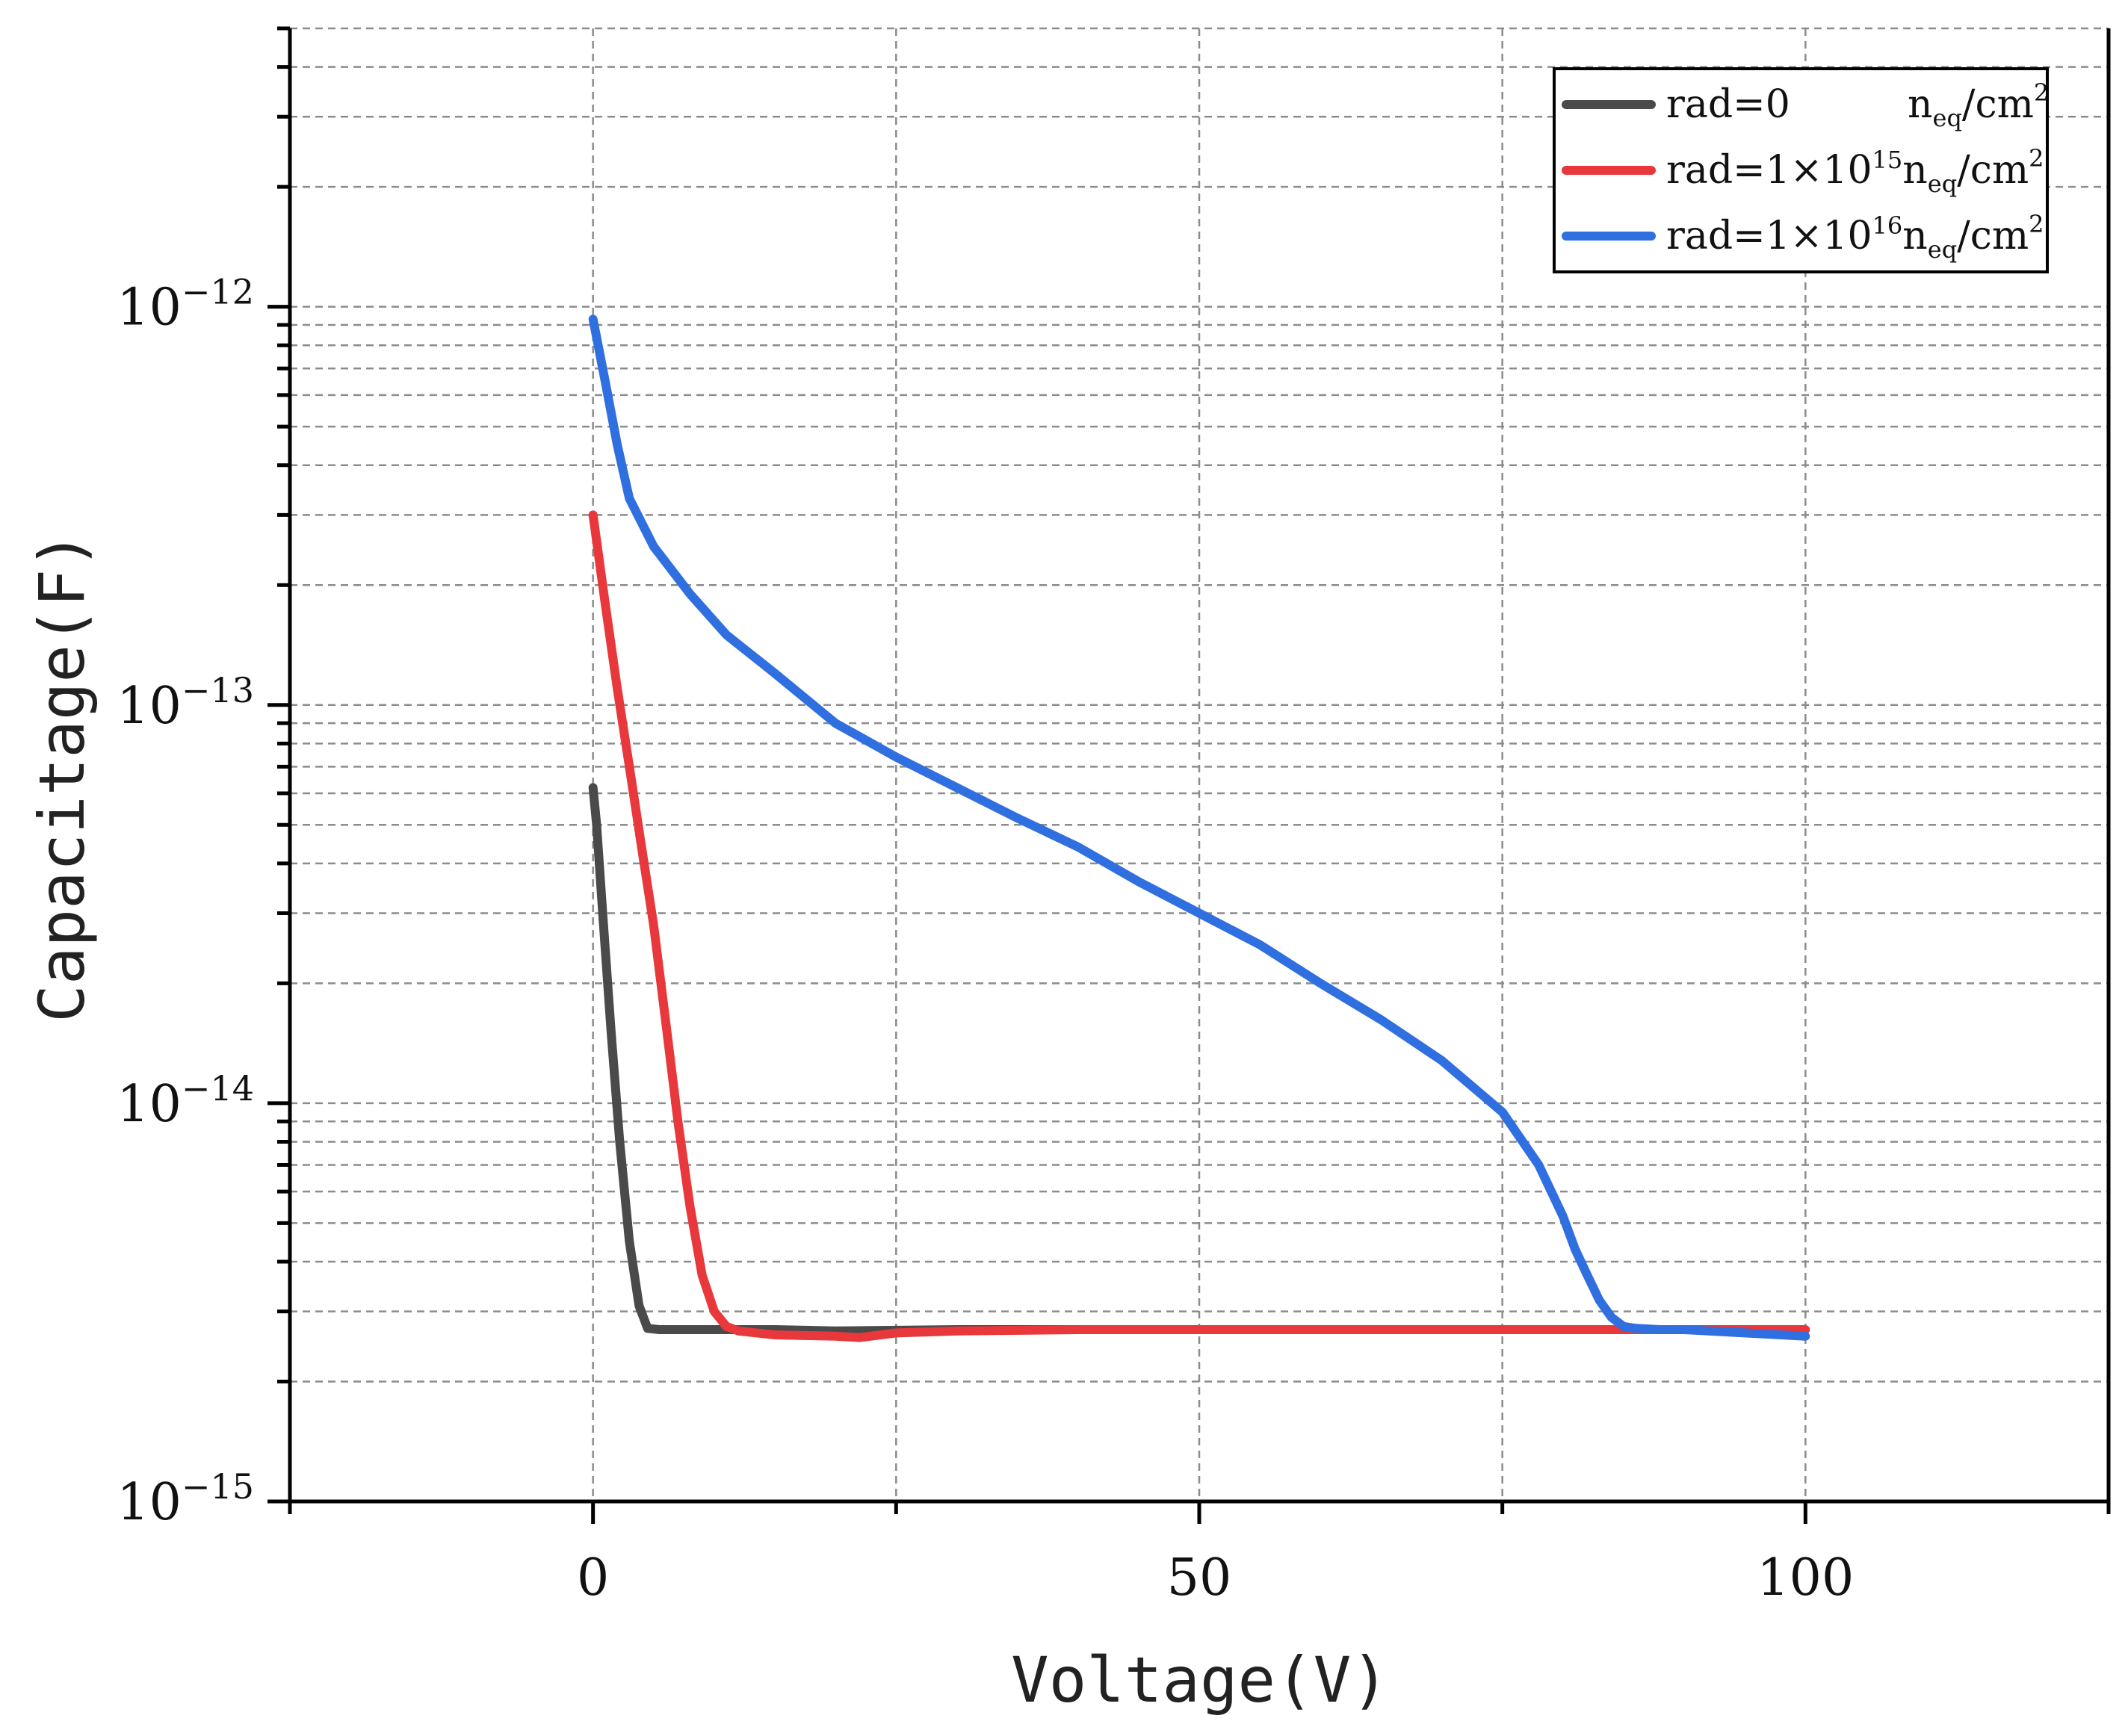  Describe the element at coordinates (1857, 105) in the screenshot. I see `legend-label: rad=0 neq/cm2` at that location.